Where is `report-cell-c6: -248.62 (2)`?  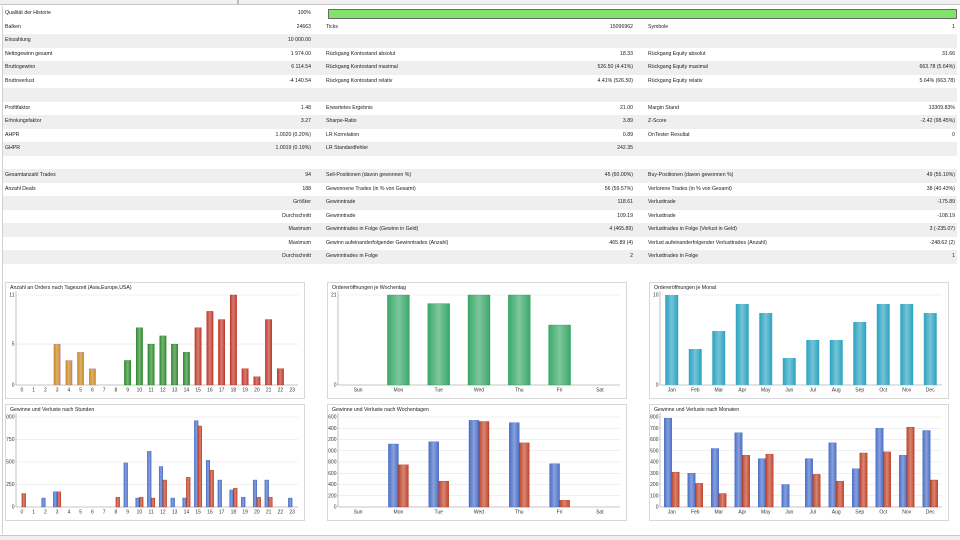
report-cell-c6: -248.62 (2) is located at coordinates (942, 242).